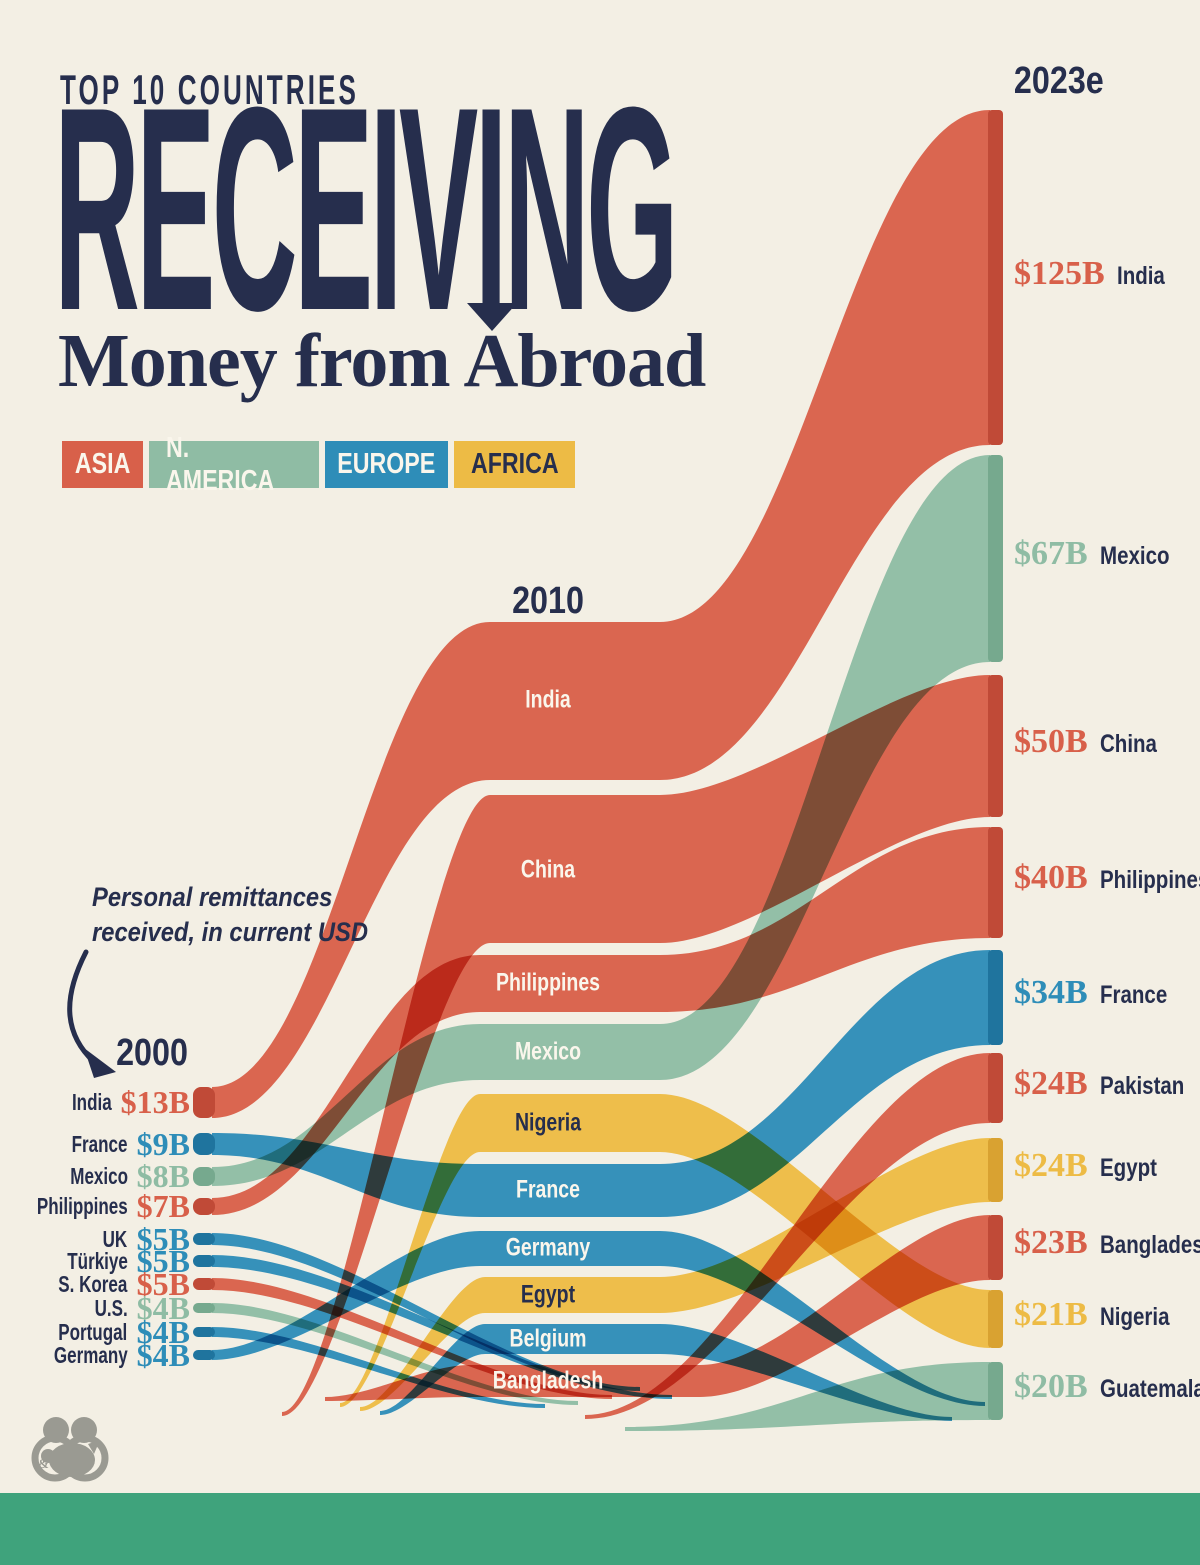  I want to click on kicker-title: TOP 10 COUNTRIES, so click(209, 89).